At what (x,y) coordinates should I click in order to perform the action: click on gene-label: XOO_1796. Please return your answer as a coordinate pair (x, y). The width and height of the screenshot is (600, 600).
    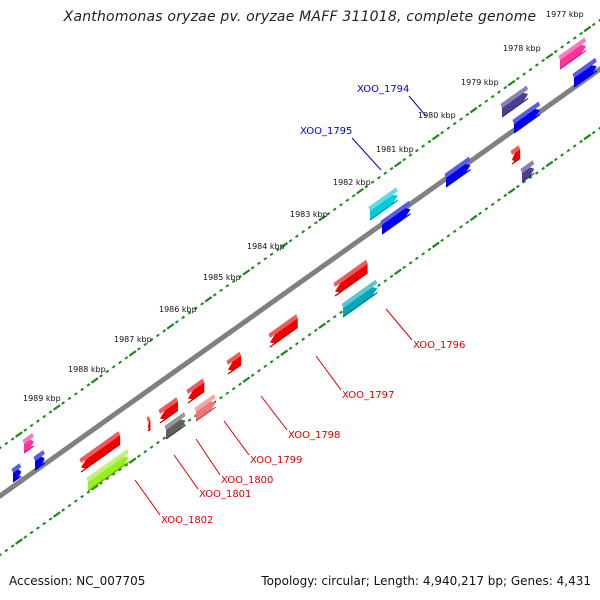
    Looking at the image, I should click on (439, 345).